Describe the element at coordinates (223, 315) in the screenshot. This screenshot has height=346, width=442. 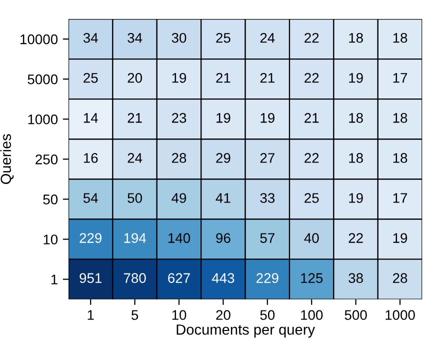
I see `x-tick-label: 20` at that location.